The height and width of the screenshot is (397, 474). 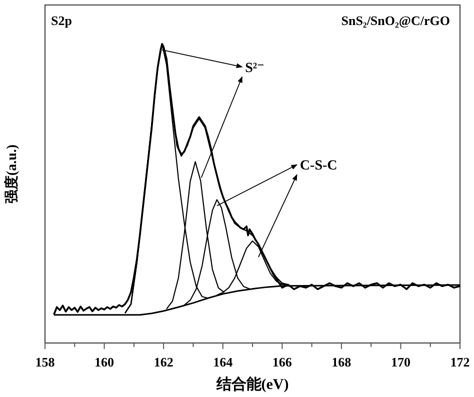 What do you see at coordinates (252, 384) in the screenshot?
I see `x-axis-title: 结合能(eV)` at bounding box center [252, 384].